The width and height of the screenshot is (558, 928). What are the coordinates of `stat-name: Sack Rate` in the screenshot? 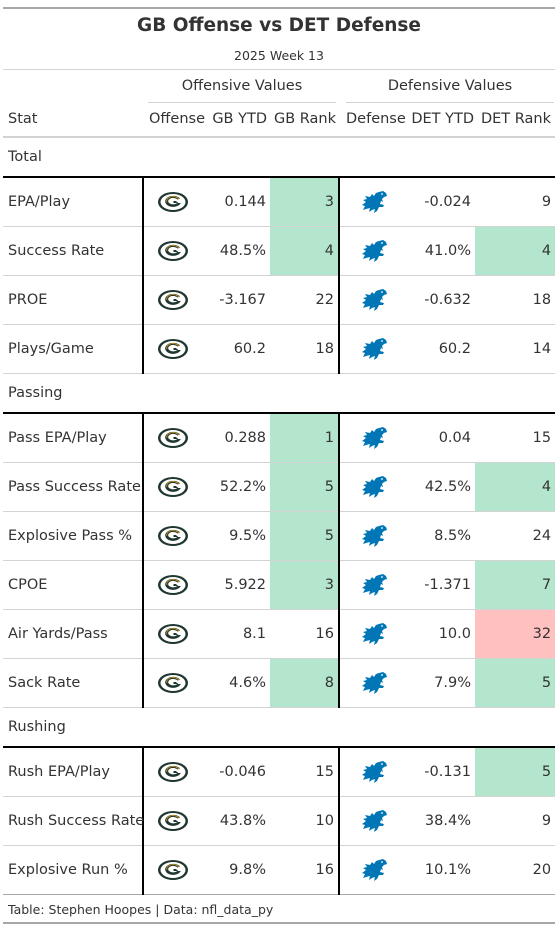 It's located at (73, 683).